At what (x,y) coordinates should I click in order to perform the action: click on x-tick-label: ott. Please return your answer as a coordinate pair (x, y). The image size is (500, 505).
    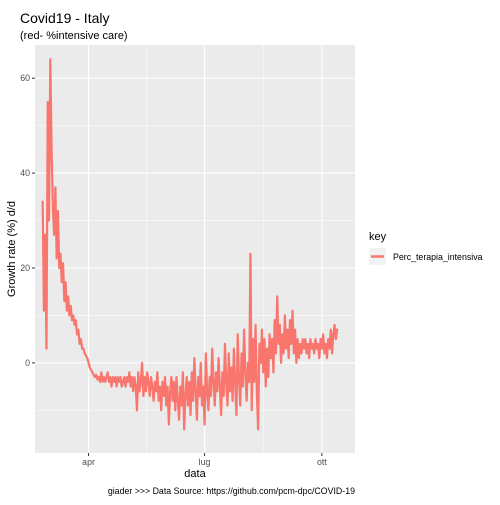
    Looking at the image, I should click on (322, 462).